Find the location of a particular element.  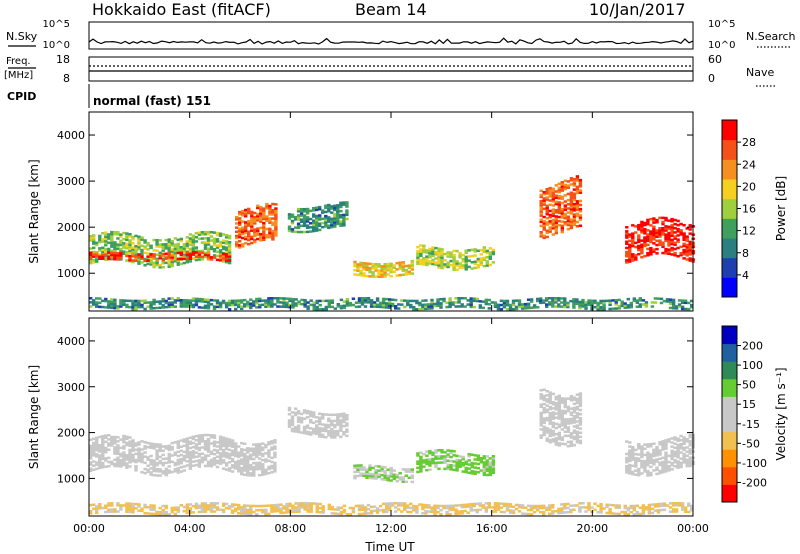

freq-label: Freq. is located at coordinates (18, 61).